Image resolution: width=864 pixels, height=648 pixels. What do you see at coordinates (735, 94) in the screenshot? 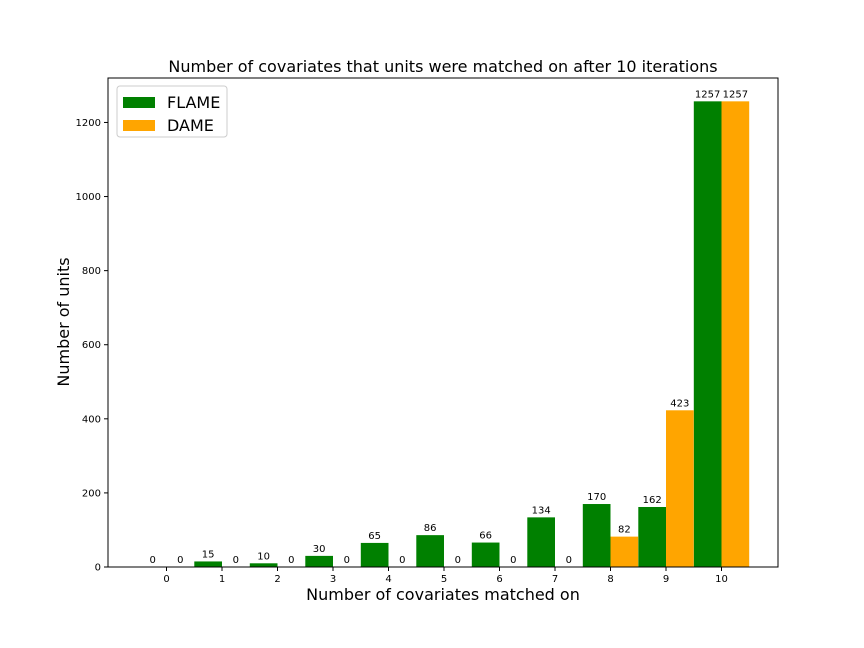
I see `data-label-dame-10: 1257` at bounding box center [735, 94].